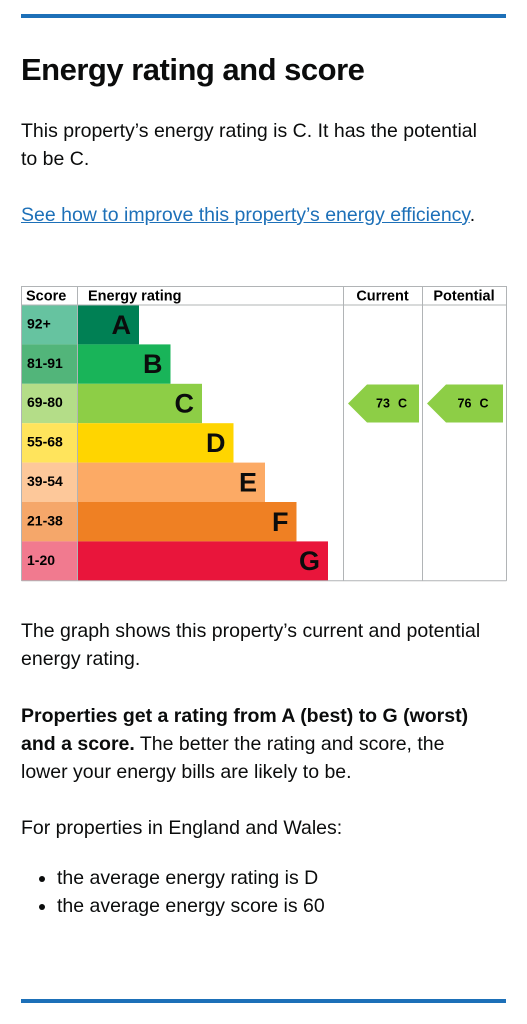 The image size is (527, 1024). What do you see at coordinates (153, 364) in the screenshot?
I see `rating-letter: B` at bounding box center [153, 364].